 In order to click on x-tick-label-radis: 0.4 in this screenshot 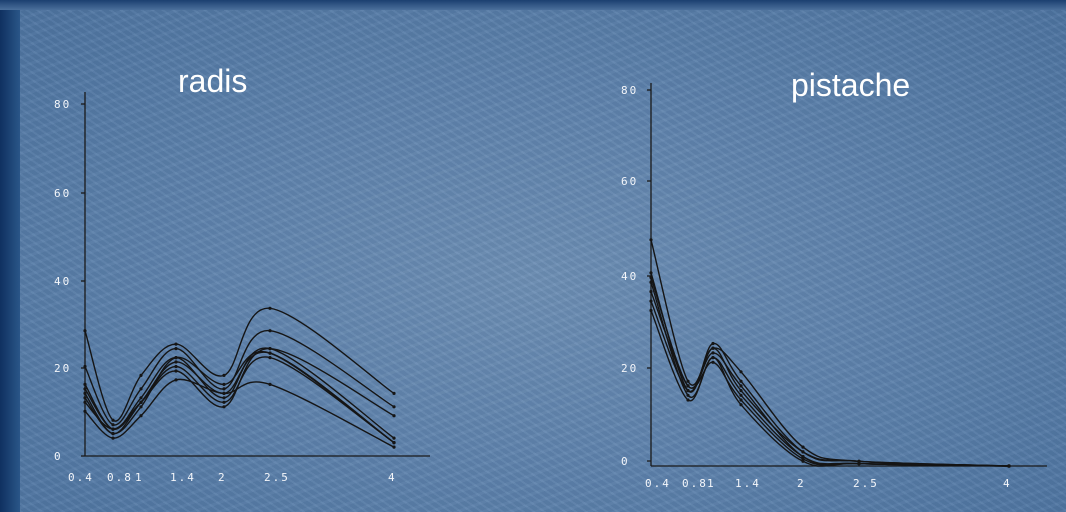, I will do `click(81, 477)`.